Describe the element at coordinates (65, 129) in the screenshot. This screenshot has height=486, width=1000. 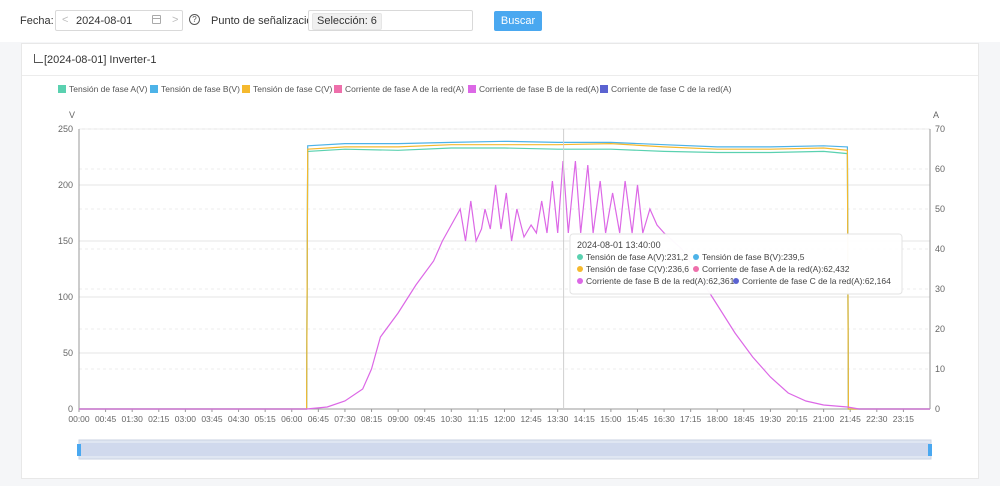
I see `y-left-tick-label: 250` at that location.